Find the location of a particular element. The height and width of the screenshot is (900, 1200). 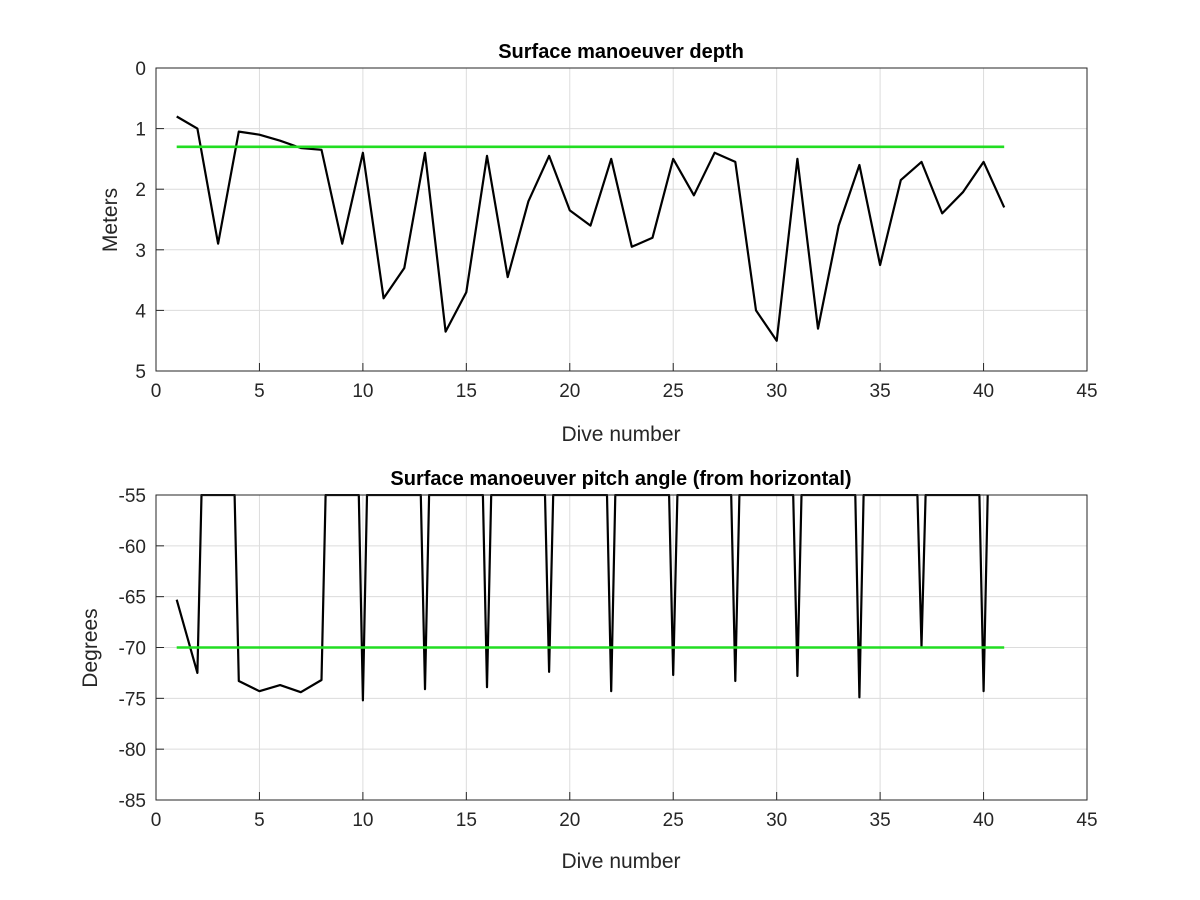

depth-y-tick-label: 1 is located at coordinates (140, 130).